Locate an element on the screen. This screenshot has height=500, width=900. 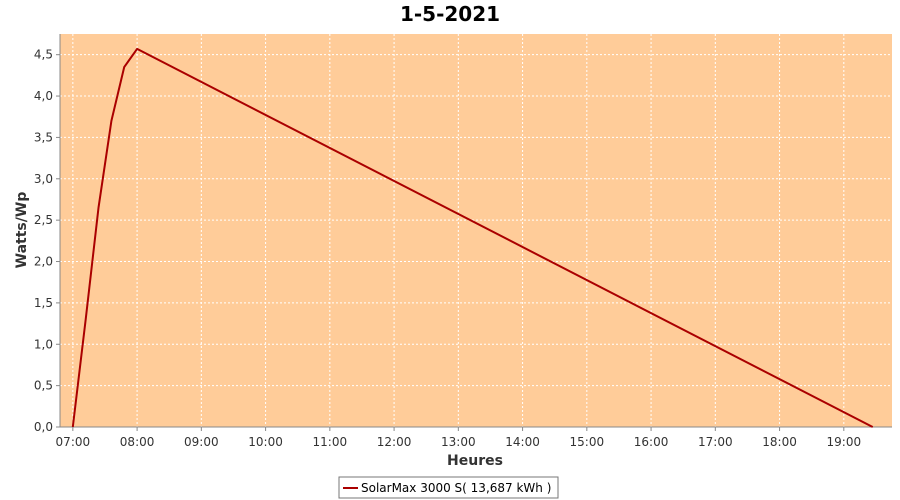
y-tick-label: 2,5 is located at coordinates (43, 220).